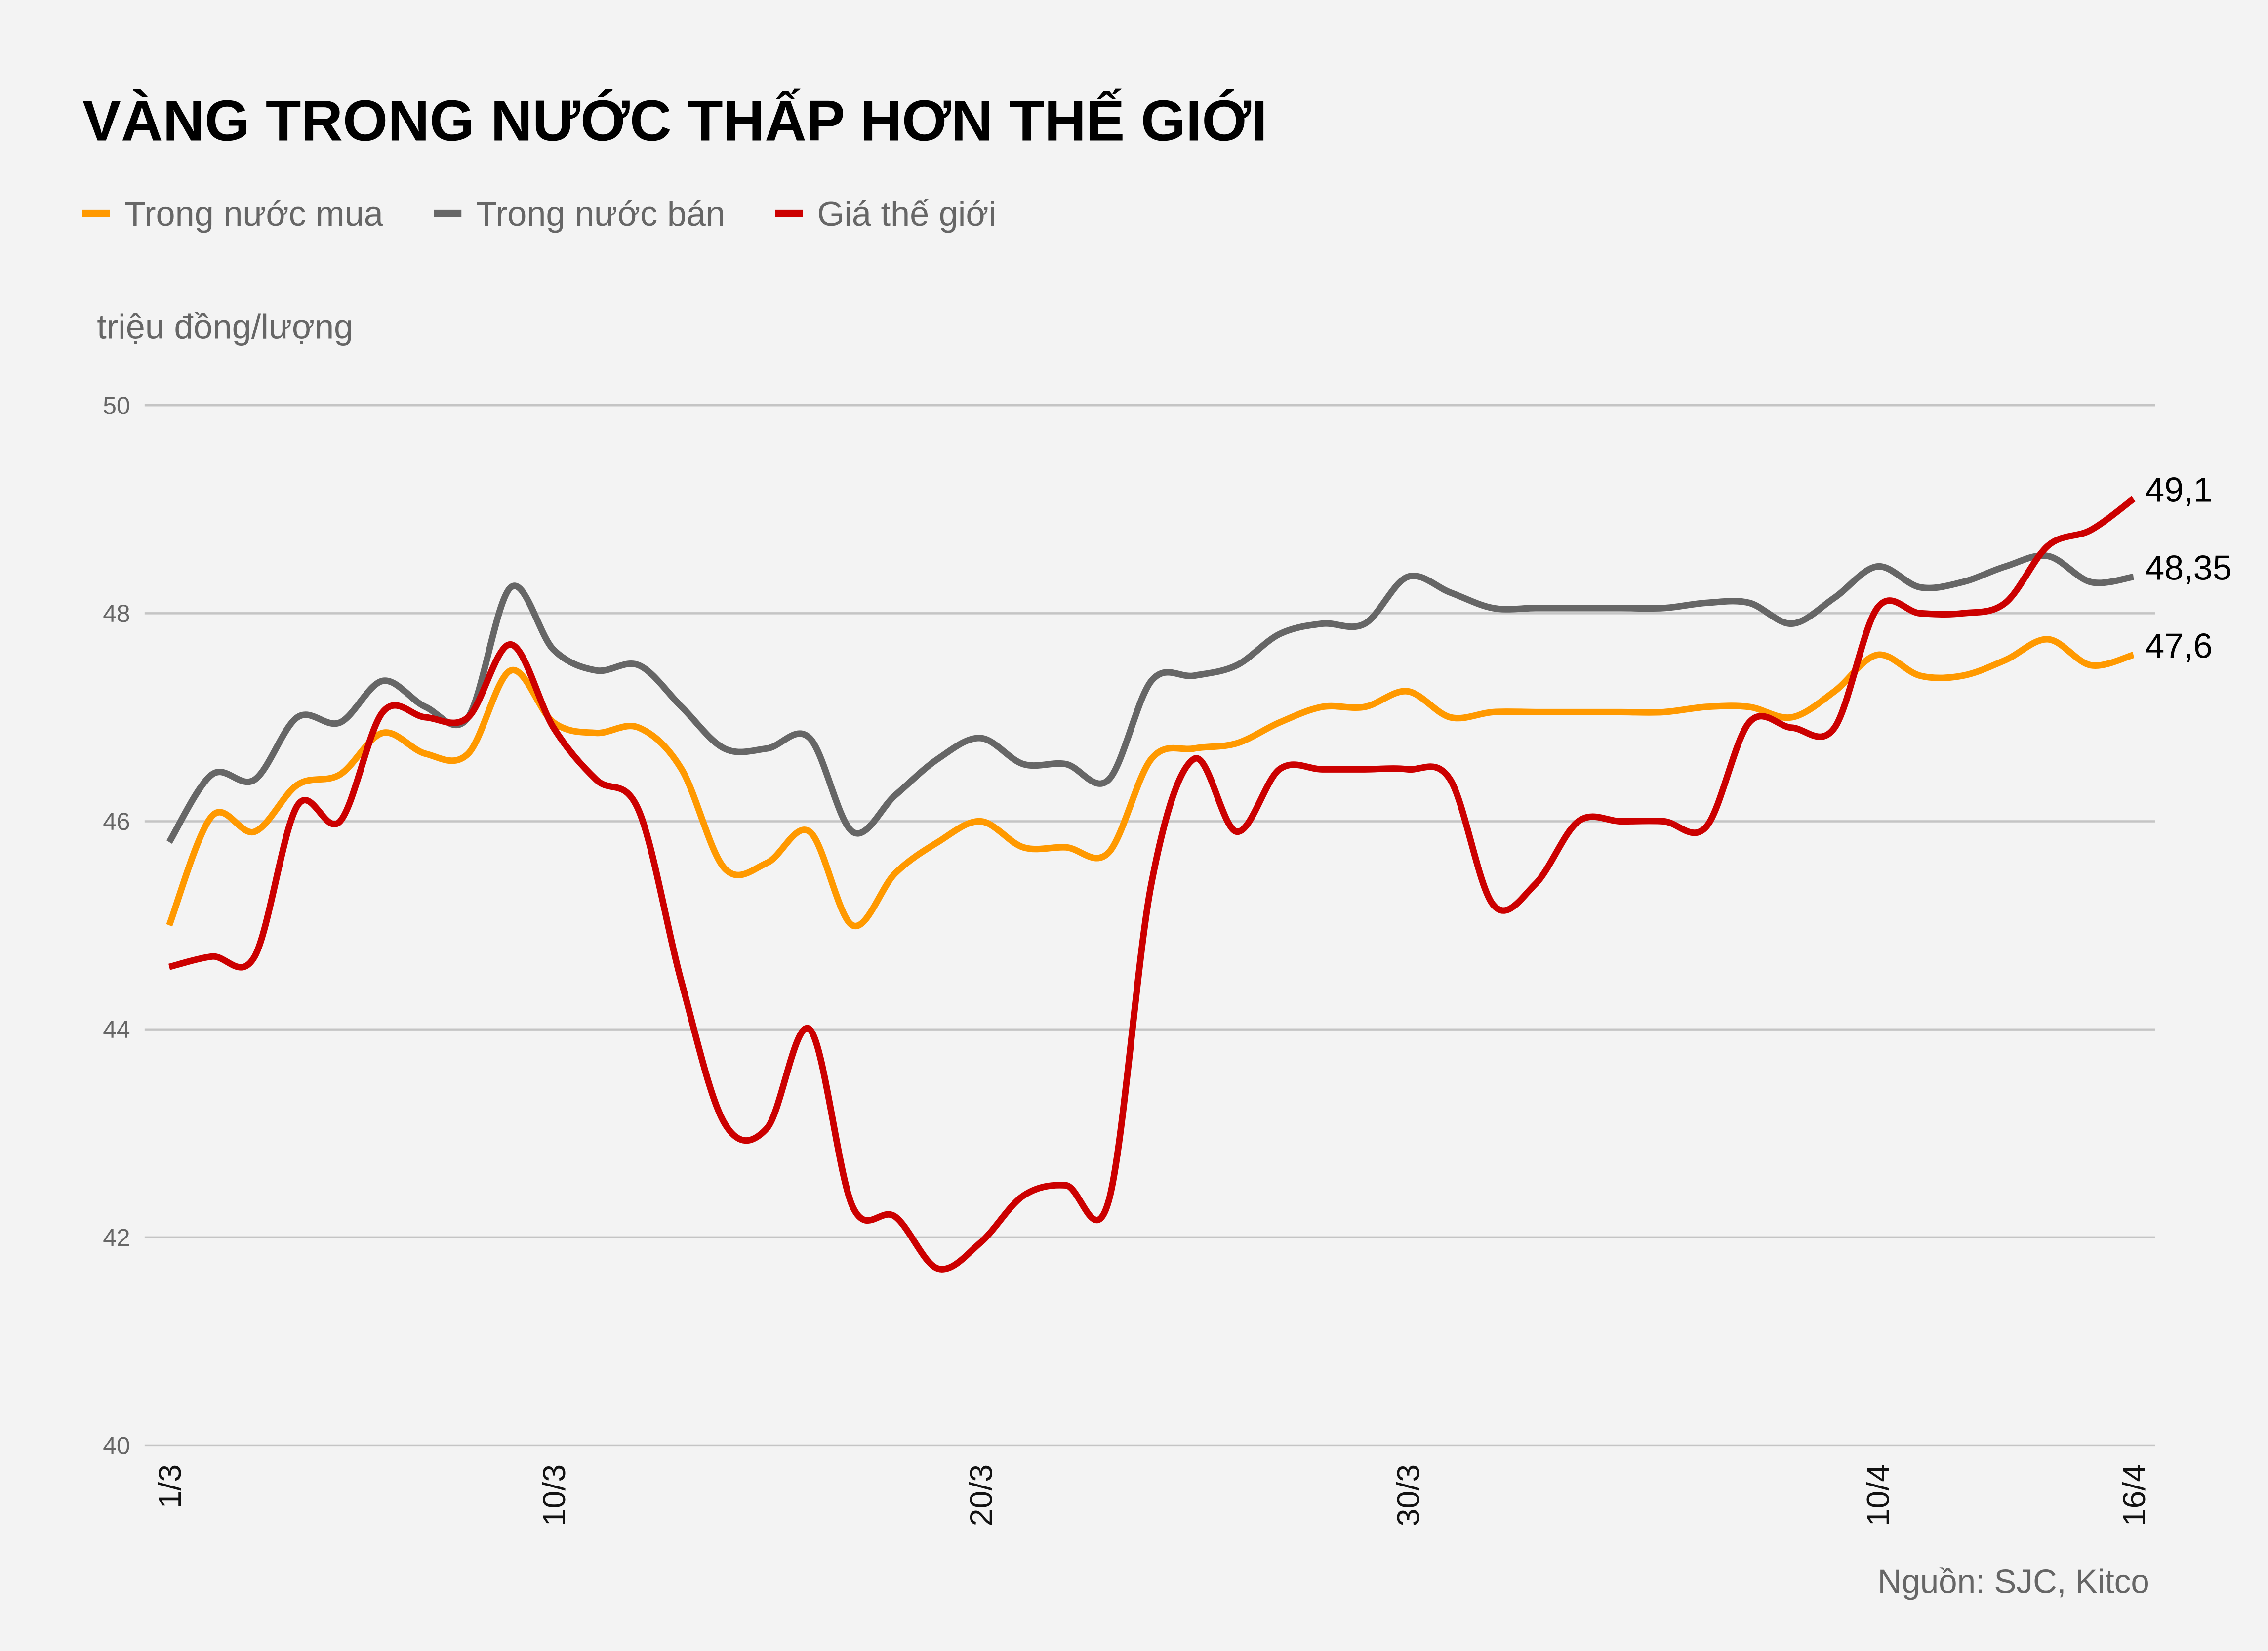 The width and height of the screenshot is (2268, 1651). What do you see at coordinates (981, 1495) in the screenshot?
I see `x-tick-label: 20/3` at bounding box center [981, 1495].